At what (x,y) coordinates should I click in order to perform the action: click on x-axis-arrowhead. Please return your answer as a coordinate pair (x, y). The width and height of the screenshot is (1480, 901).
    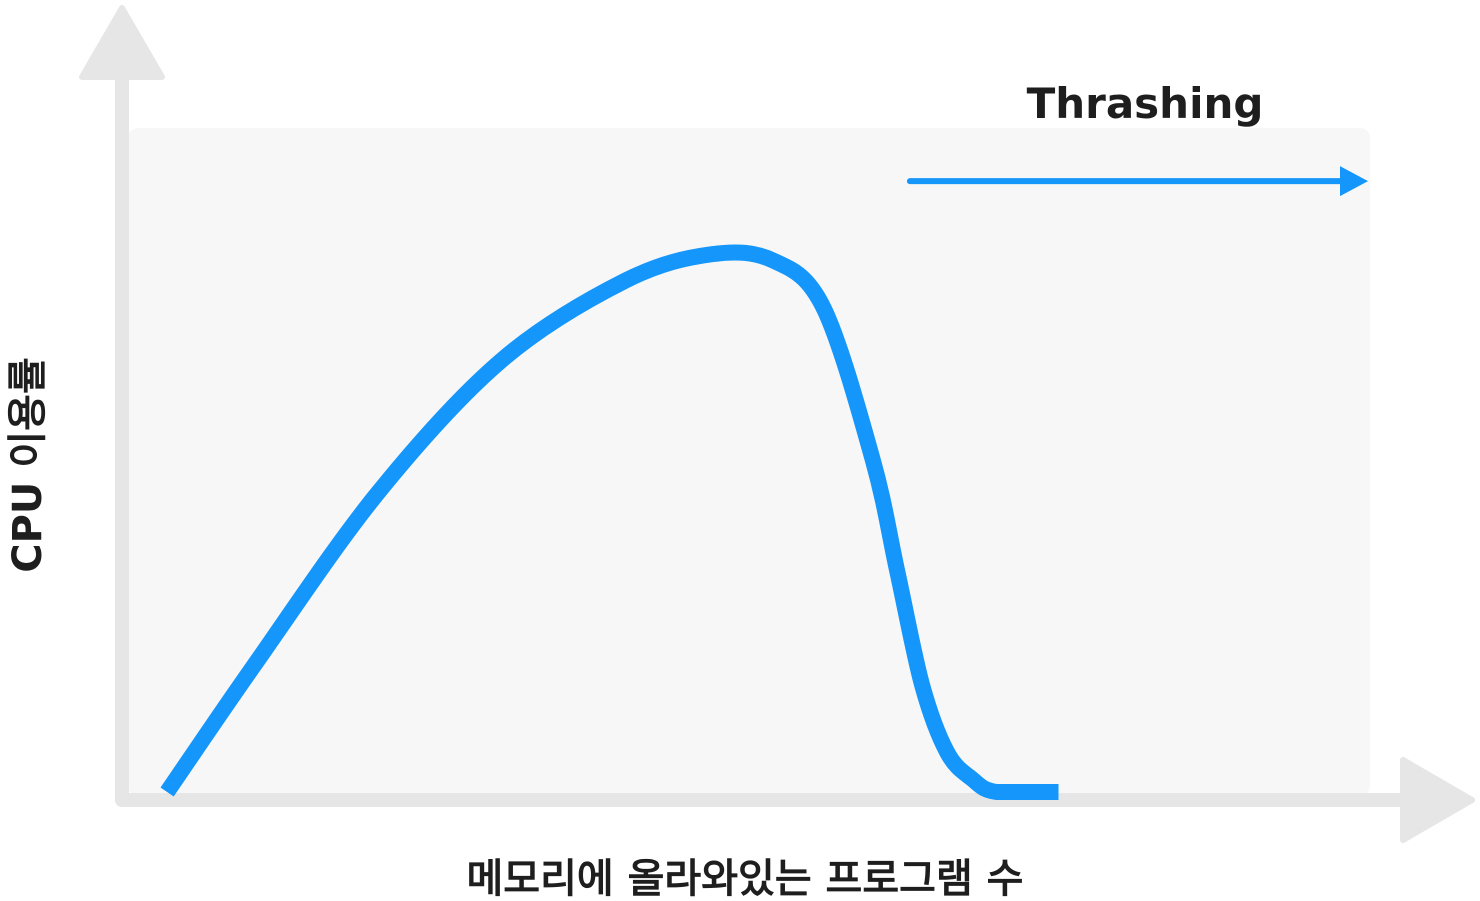
    Looking at the image, I should click on (1437, 800).